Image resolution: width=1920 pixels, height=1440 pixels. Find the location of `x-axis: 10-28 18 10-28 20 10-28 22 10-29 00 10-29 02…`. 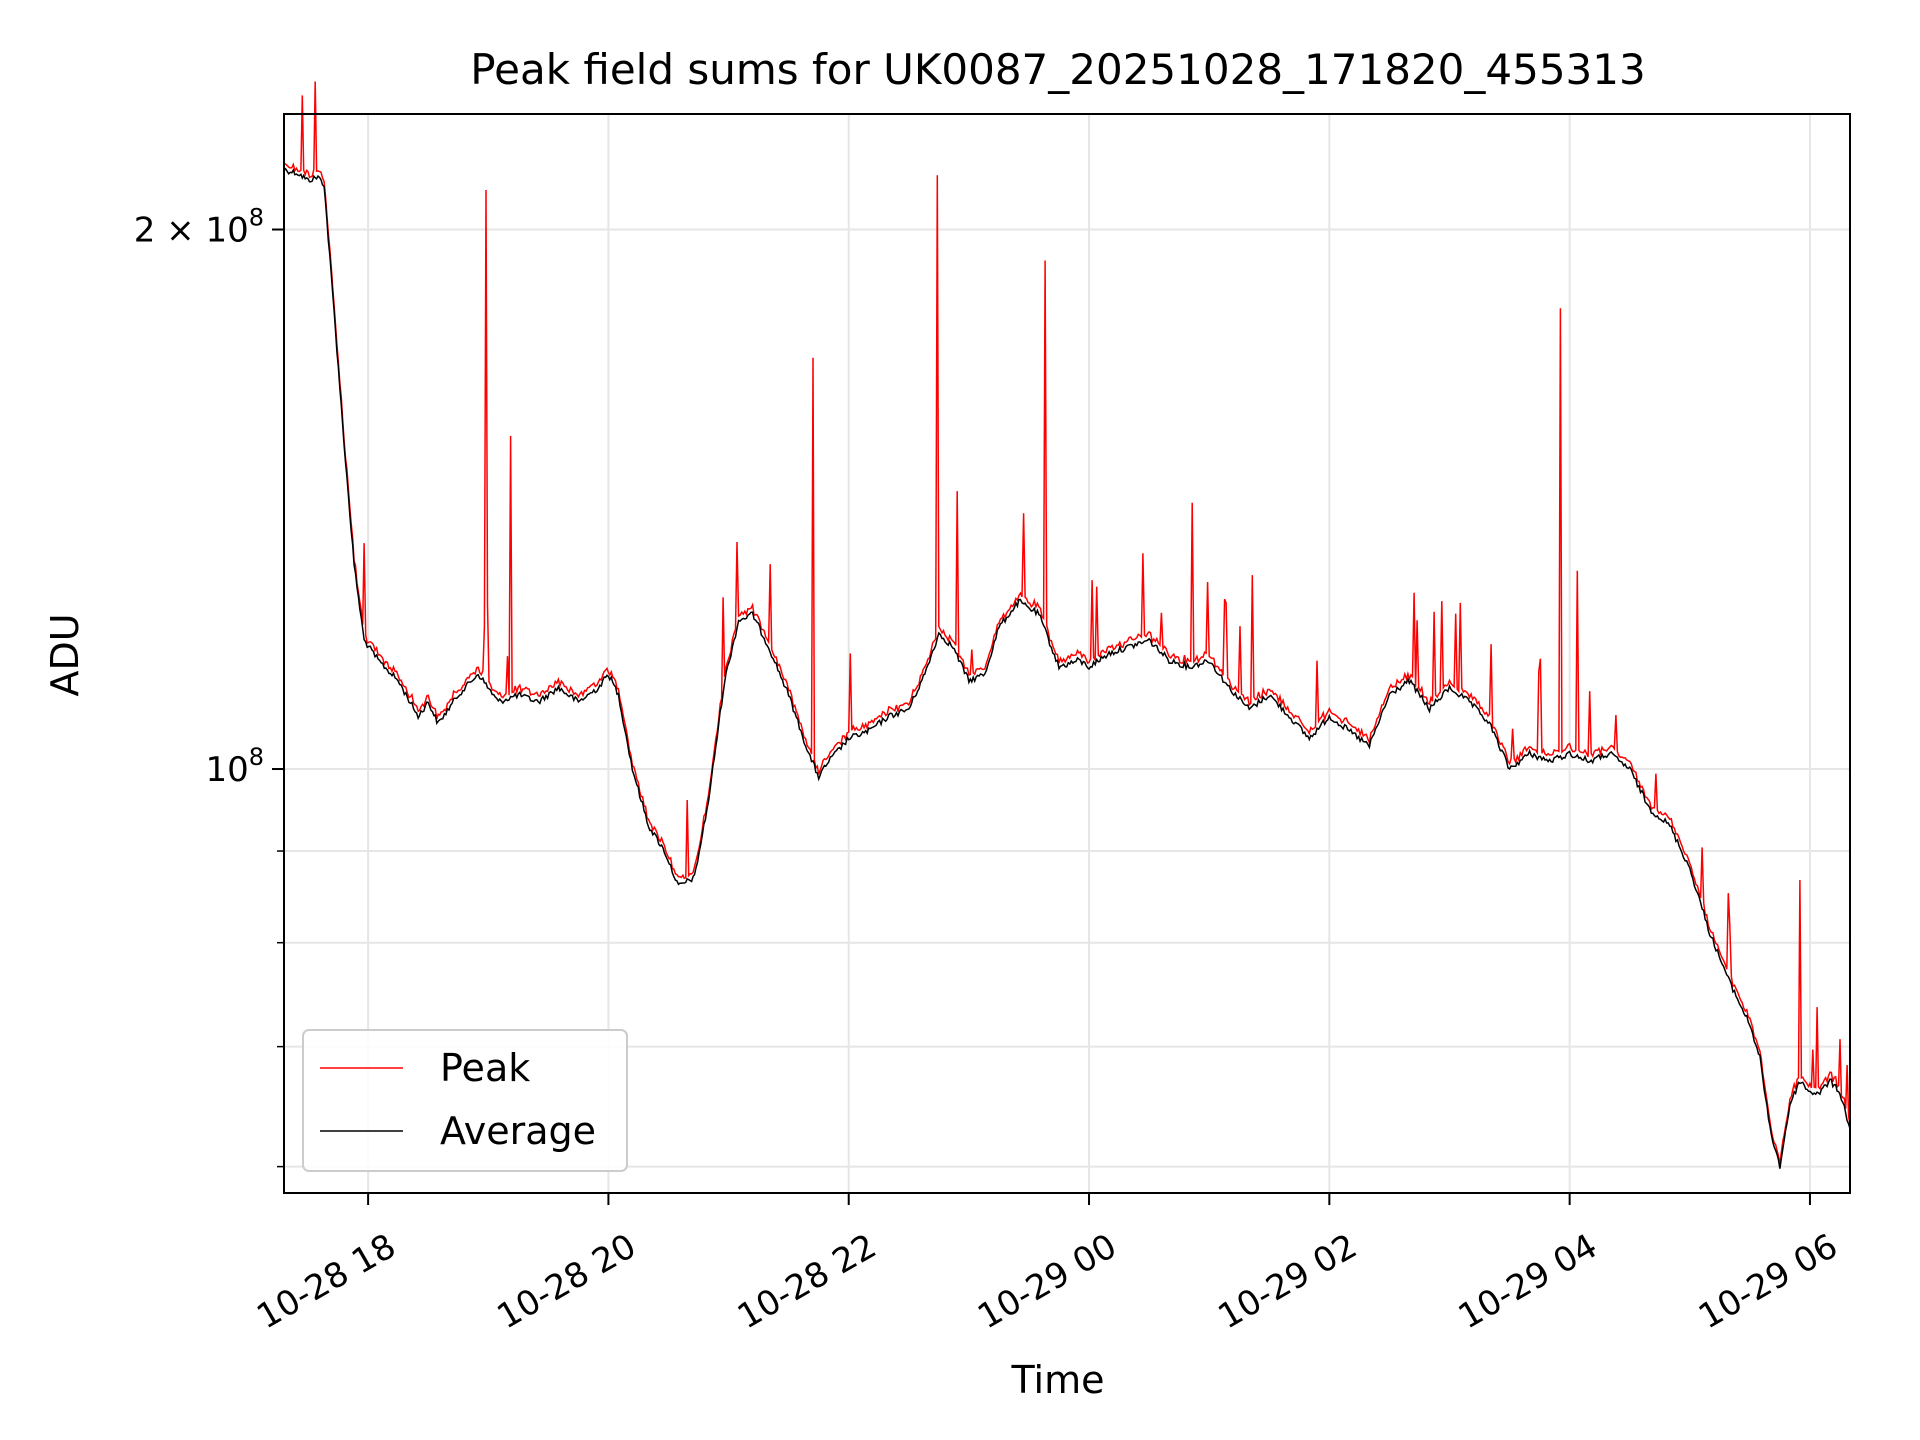

x-axis: 10-28 18 10-28 20 10-28 22 10-29 00 10-29 02… is located at coordinates (1047, 1265).